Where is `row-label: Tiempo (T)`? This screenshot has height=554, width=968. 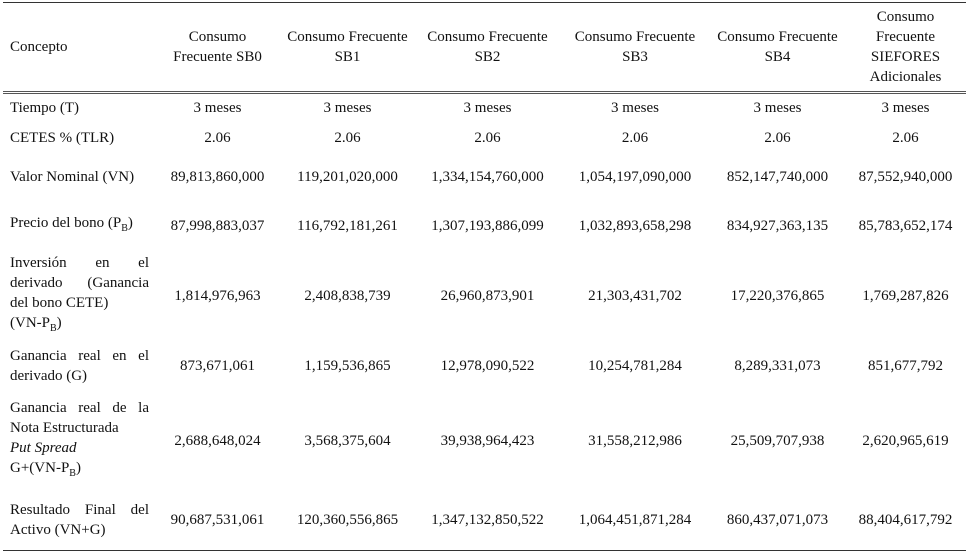
row-label: Tiempo (T) is located at coordinates (79, 108).